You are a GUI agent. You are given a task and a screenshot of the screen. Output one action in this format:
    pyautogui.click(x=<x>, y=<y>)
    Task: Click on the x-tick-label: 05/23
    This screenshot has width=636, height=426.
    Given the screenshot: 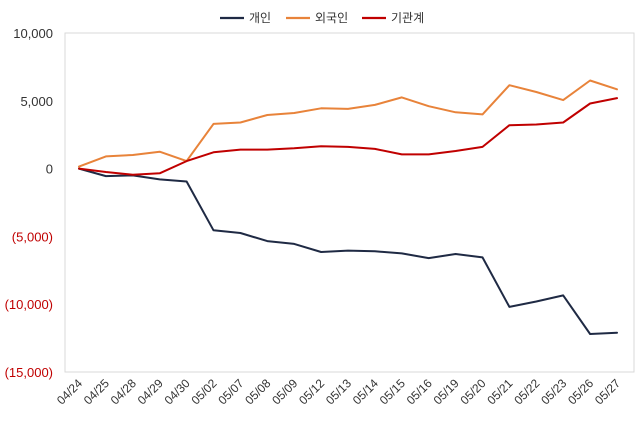 What is the action you would take?
    pyautogui.click(x=553, y=391)
    